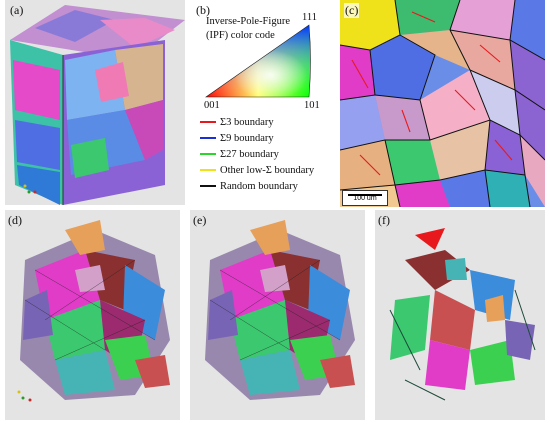 The width and height of the screenshot is (550, 425). I want to click on legend-label: Σ9 boundary, so click(247, 138).